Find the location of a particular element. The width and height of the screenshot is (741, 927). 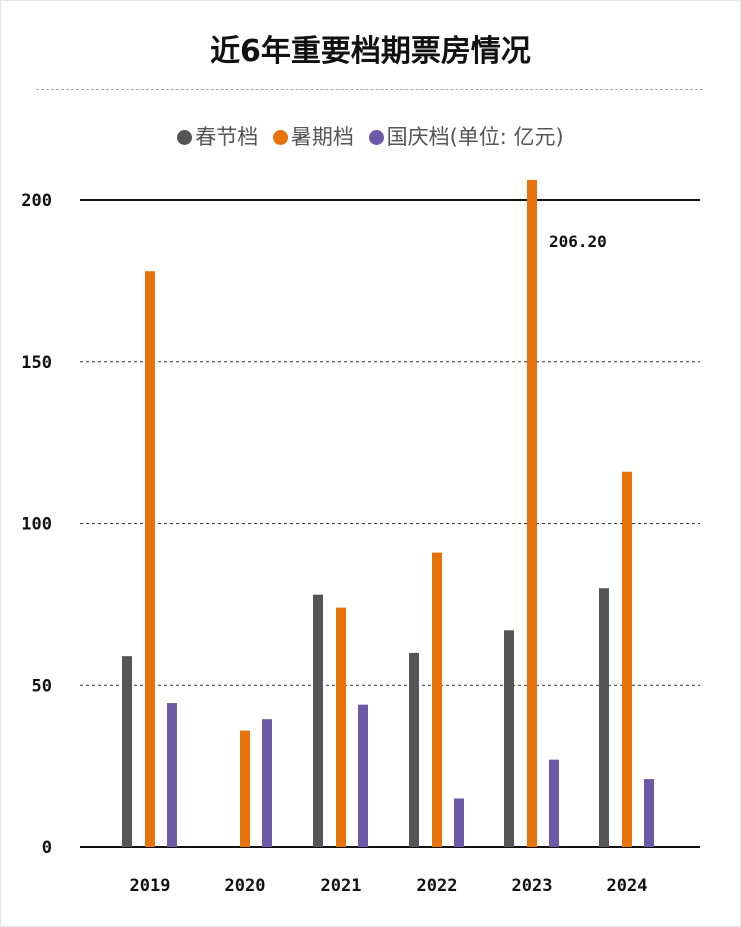

bar-国庆档-2023 is located at coordinates (554, 803).